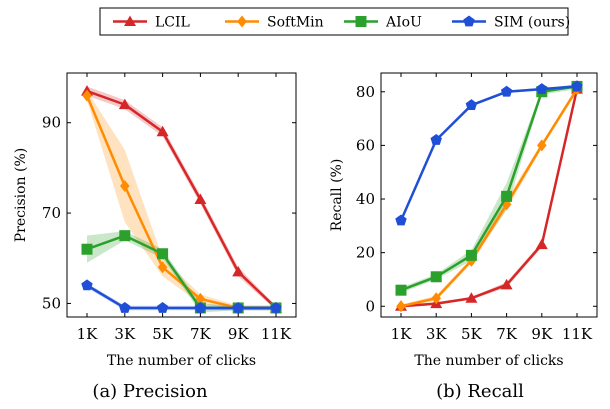 This screenshot has height=409, width=610. Describe the element at coordinates (51, 303) in the screenshot. I see `y-tick-label: 50` at that location.